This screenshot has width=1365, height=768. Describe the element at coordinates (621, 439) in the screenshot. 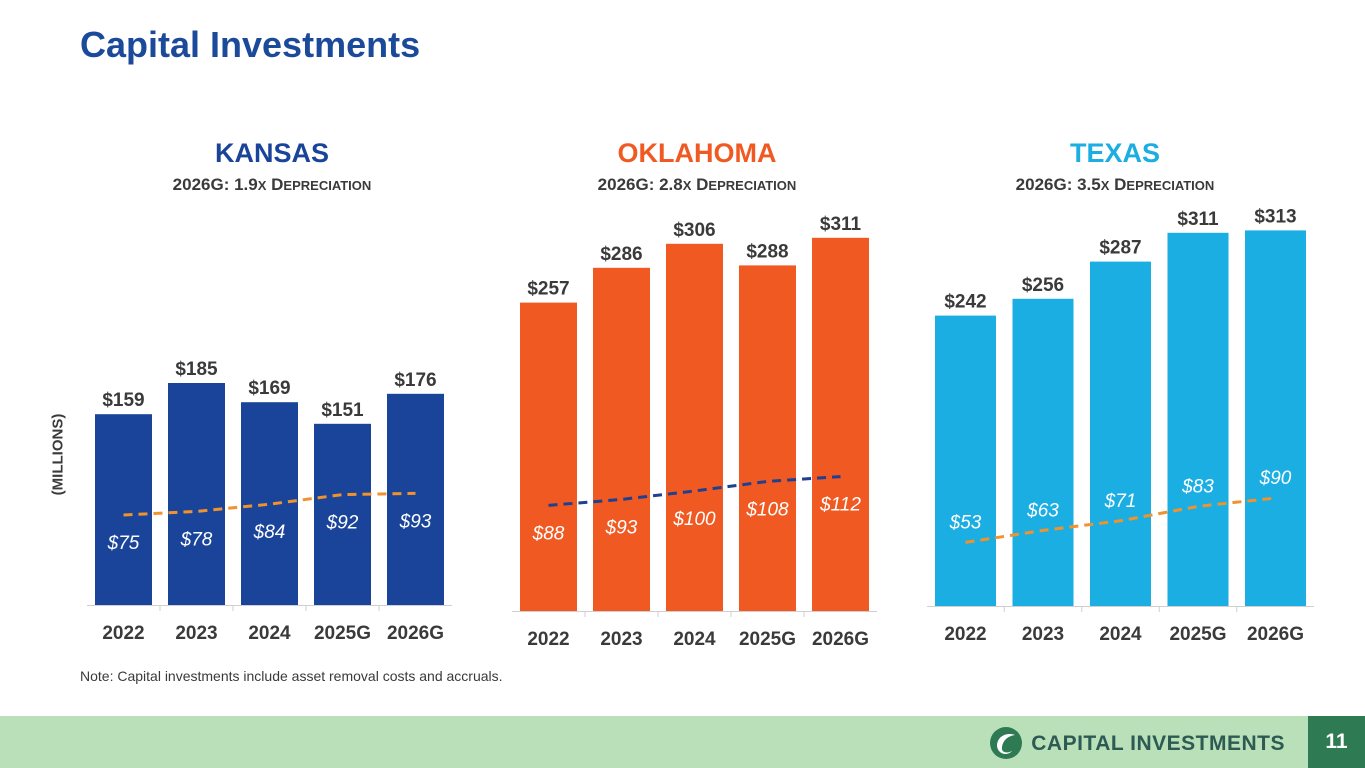

I see `oklahoma-bar-2023` at that location.